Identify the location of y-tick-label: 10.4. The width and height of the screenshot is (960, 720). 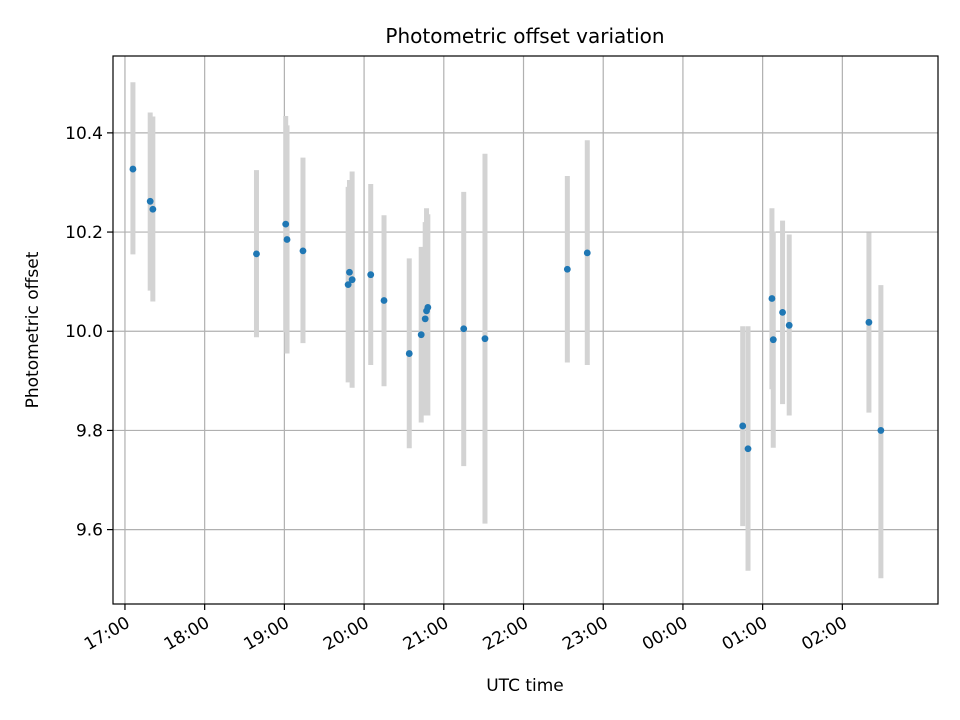
(84, 134).